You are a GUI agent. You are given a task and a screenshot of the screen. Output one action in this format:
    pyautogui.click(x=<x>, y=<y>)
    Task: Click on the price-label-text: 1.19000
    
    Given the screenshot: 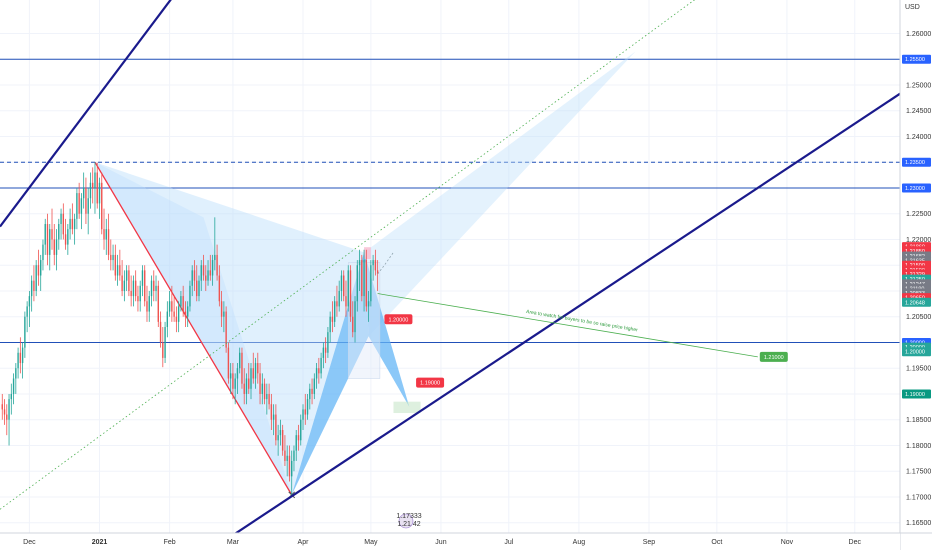 What is the action you would take?
    pyautogui.click(x=915, y=395)
    